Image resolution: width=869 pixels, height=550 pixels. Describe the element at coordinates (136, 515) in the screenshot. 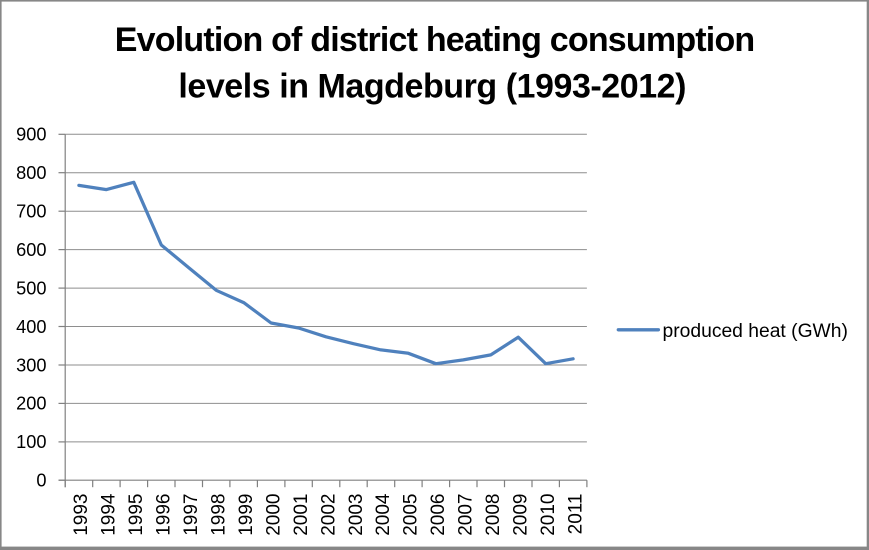

I see `svg-text: 1995` at that location.